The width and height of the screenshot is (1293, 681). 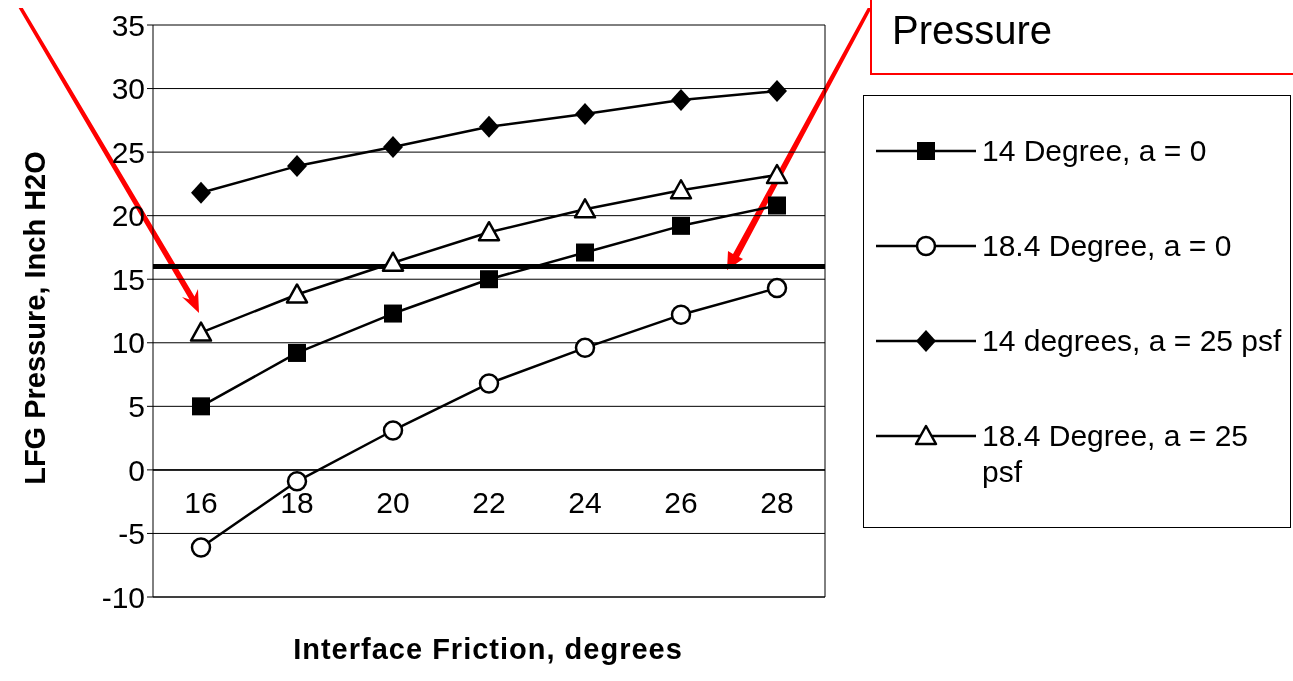 What do you see at coordinates (585, 502) in the screenshot?
I see `x-tick-label: 24` at bounding box center [585, 502].